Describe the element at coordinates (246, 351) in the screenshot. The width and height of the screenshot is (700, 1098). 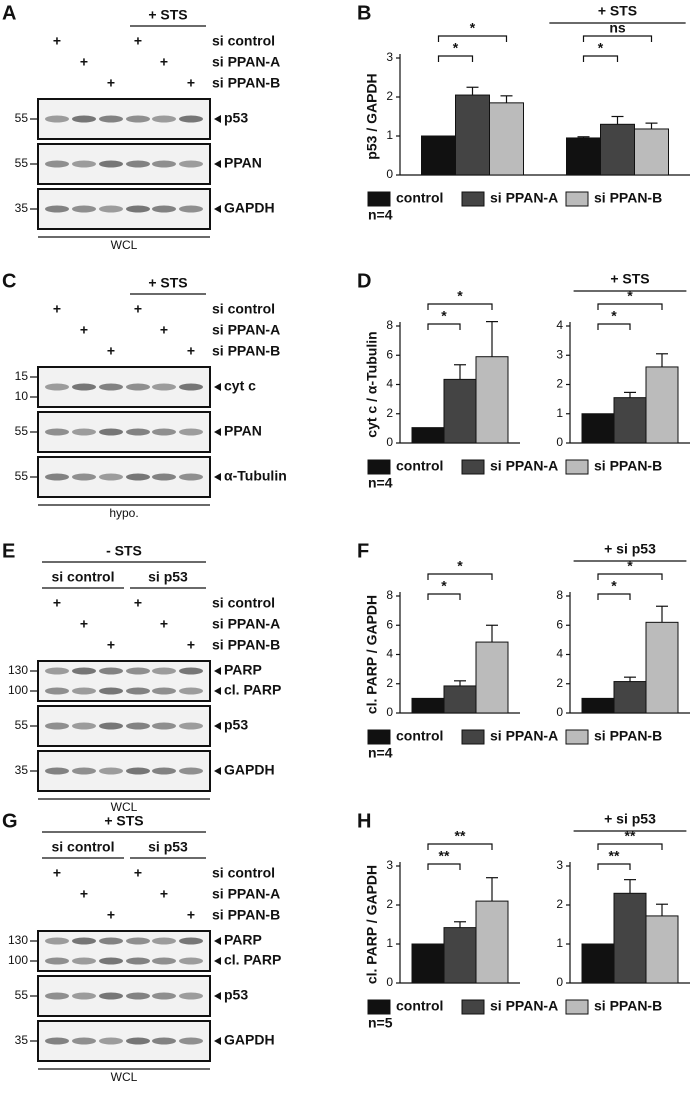
I see `treatment-name: si PPAN-B` at that location.